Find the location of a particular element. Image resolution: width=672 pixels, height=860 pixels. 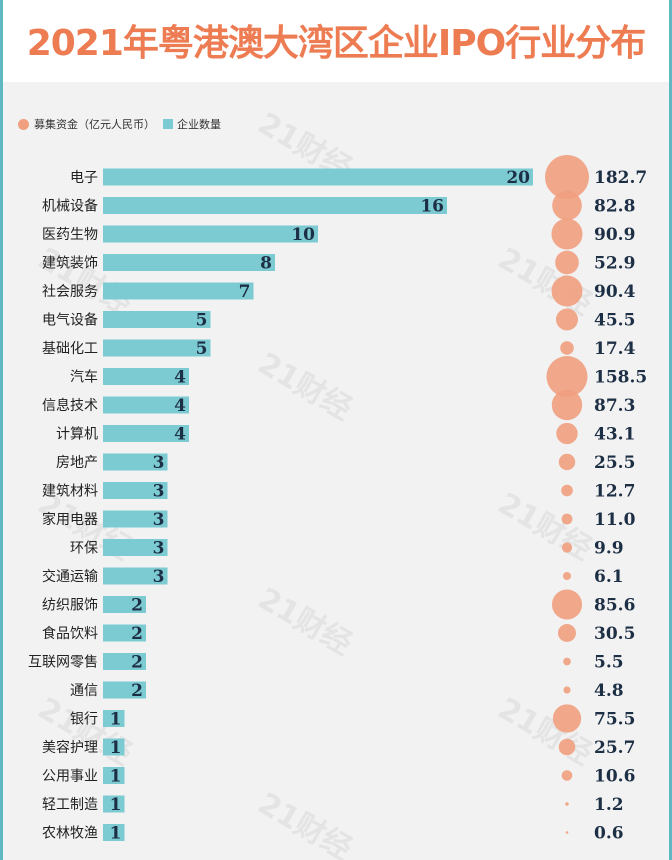

funds-value-label: 30.5 is located at coordinates (614, 634).